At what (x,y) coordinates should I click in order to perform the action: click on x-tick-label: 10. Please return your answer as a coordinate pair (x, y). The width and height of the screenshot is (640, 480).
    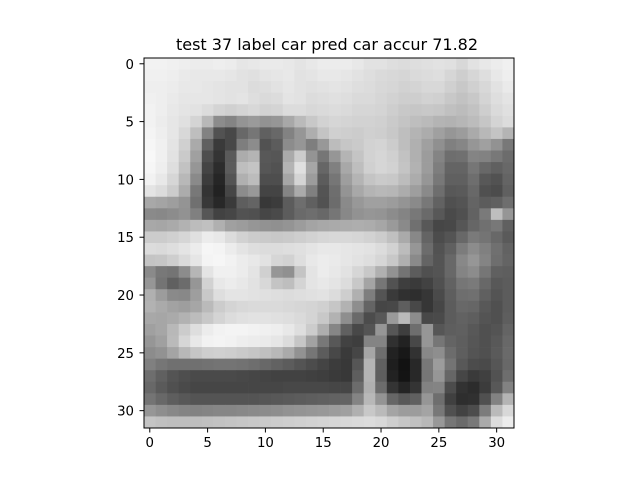
    Looking at the image, I should click on (265, 443).